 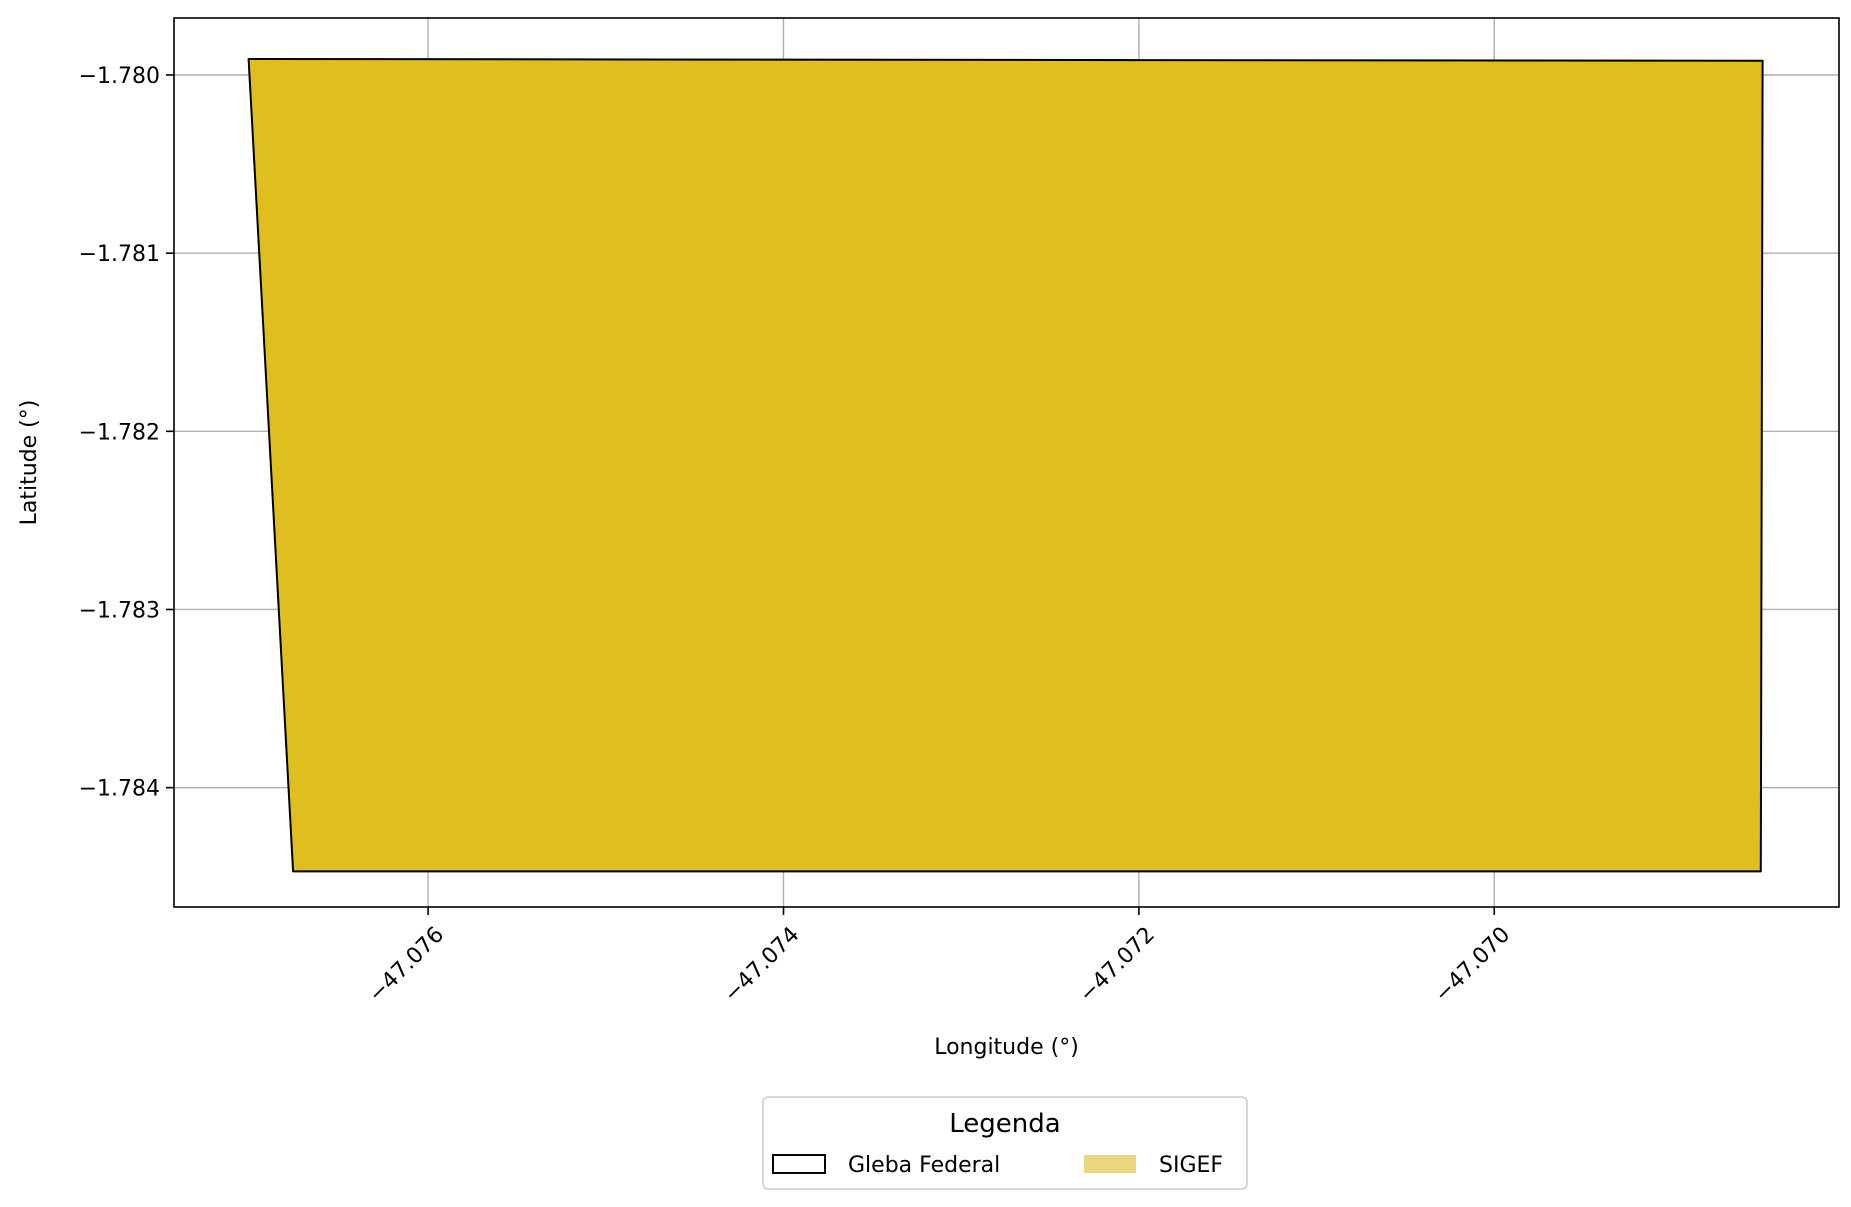 What do you see at coordinates (119, 254) in the screenshot?
I see `y-tick-label: −1.781` at bounding box center [119, 254].